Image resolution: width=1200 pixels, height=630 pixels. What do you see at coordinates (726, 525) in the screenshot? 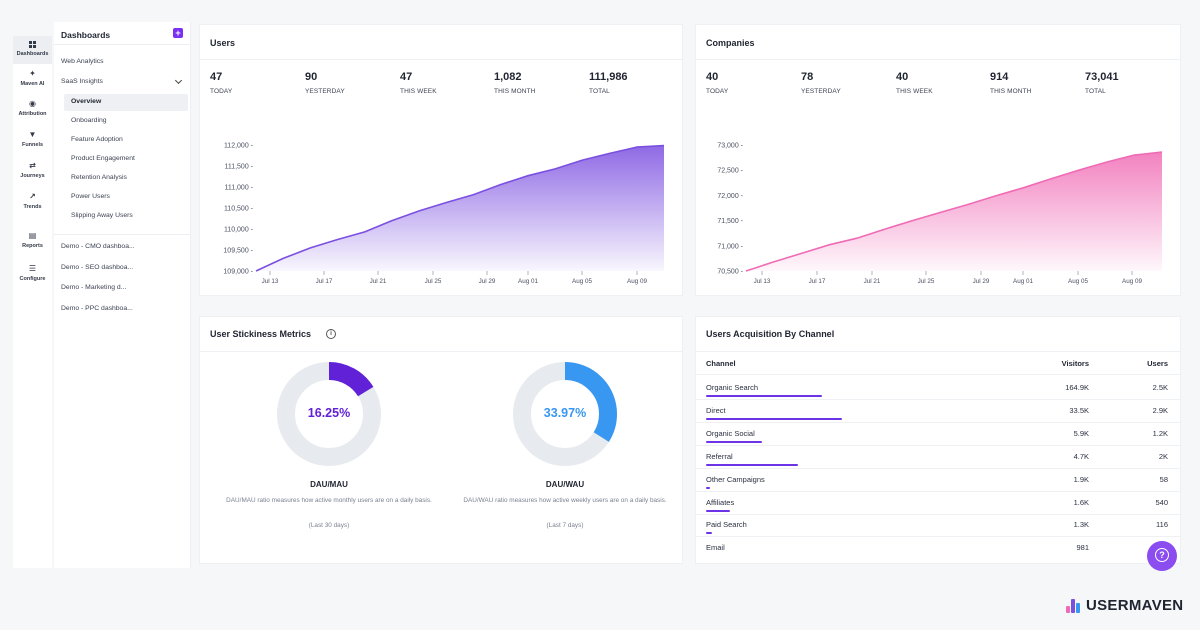
I see `channel-name: Paid Search` at bounding box center [726, 525].